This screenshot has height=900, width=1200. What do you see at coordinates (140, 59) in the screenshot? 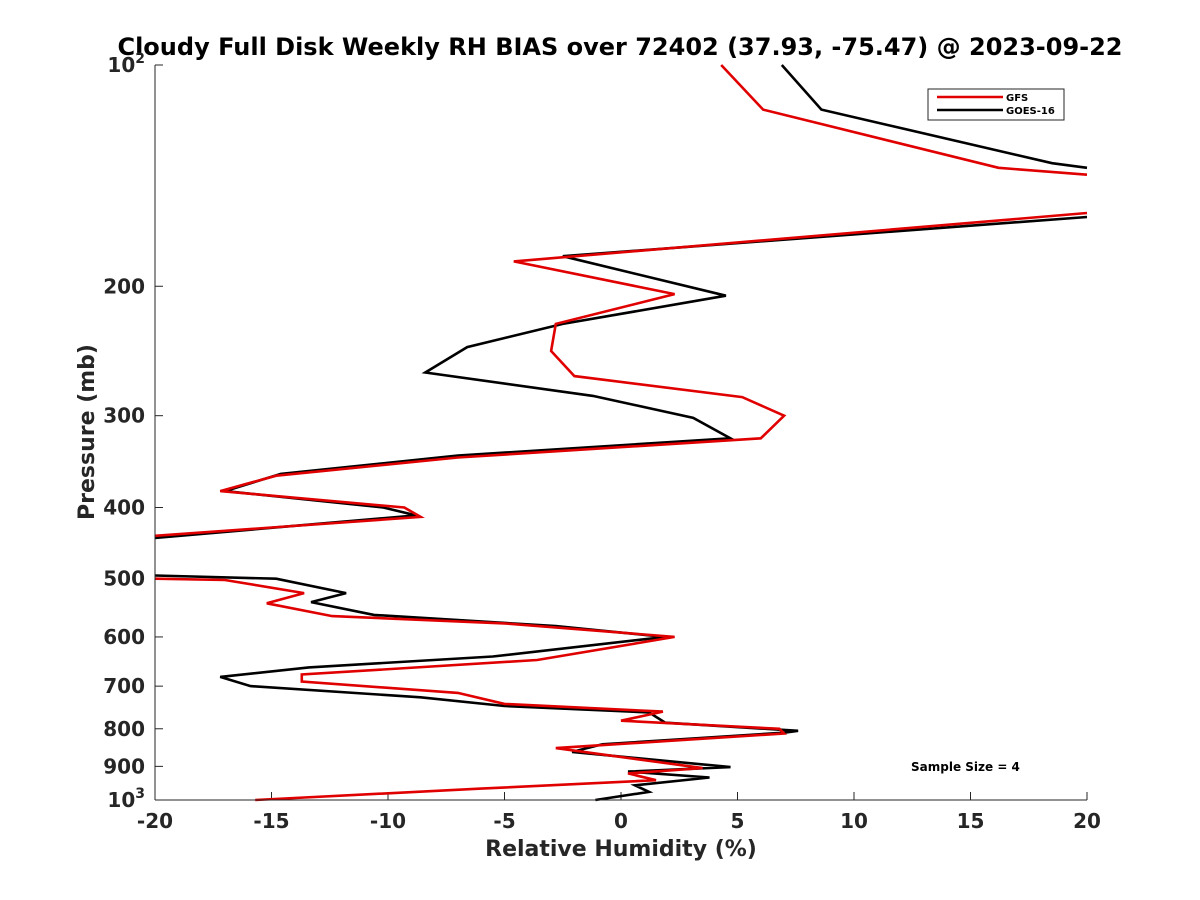
I see `y-tick-label-exponent: 2` at bounding box center [140, 59].